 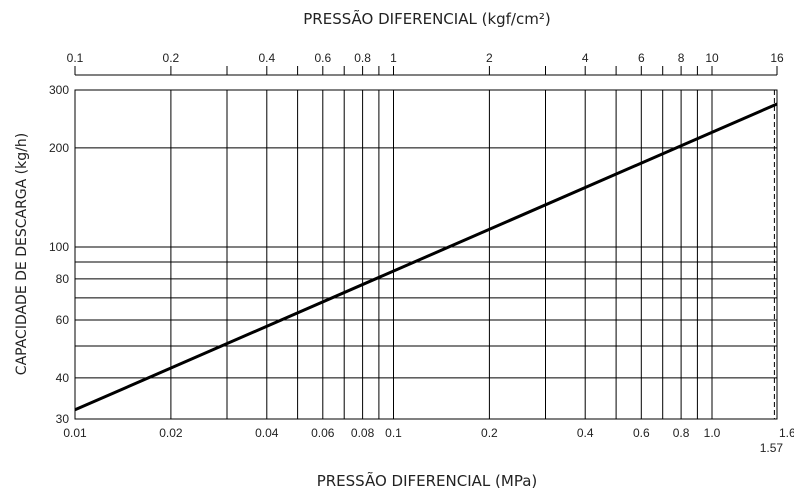 What do you see at coordinates (322, 58) in the screenshot?
I see `top-axis-tick-label: 0.6` at bounding box center [322, 58].